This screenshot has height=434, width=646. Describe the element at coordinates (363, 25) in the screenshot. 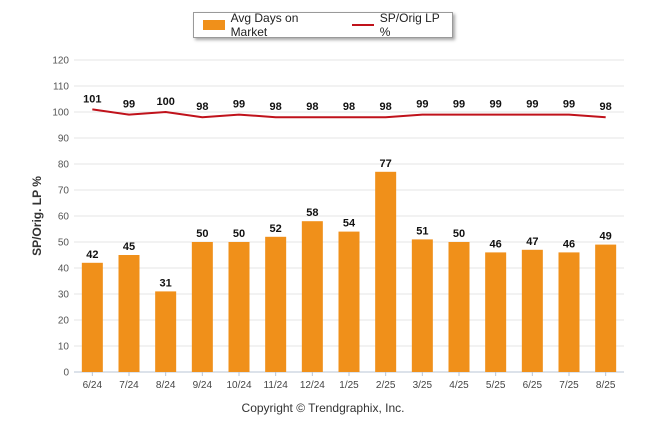

I see `legend-line-swatch` at that location.